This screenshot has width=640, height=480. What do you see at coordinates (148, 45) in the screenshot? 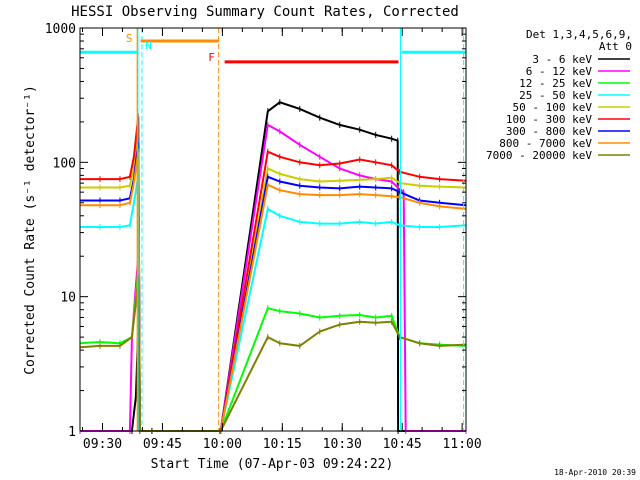
I see `annotation-n: N` at bounding box center [148, 45].